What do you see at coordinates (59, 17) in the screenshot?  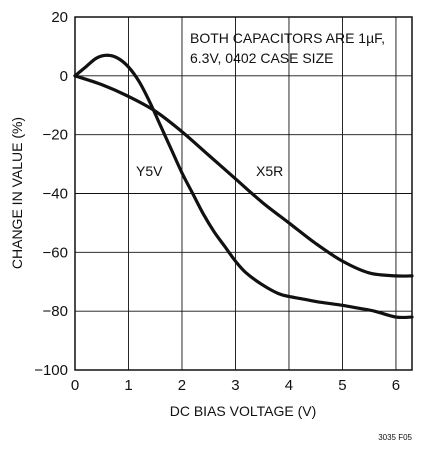 I see `y-tick-label: 20` at bounding box center [59, 17].